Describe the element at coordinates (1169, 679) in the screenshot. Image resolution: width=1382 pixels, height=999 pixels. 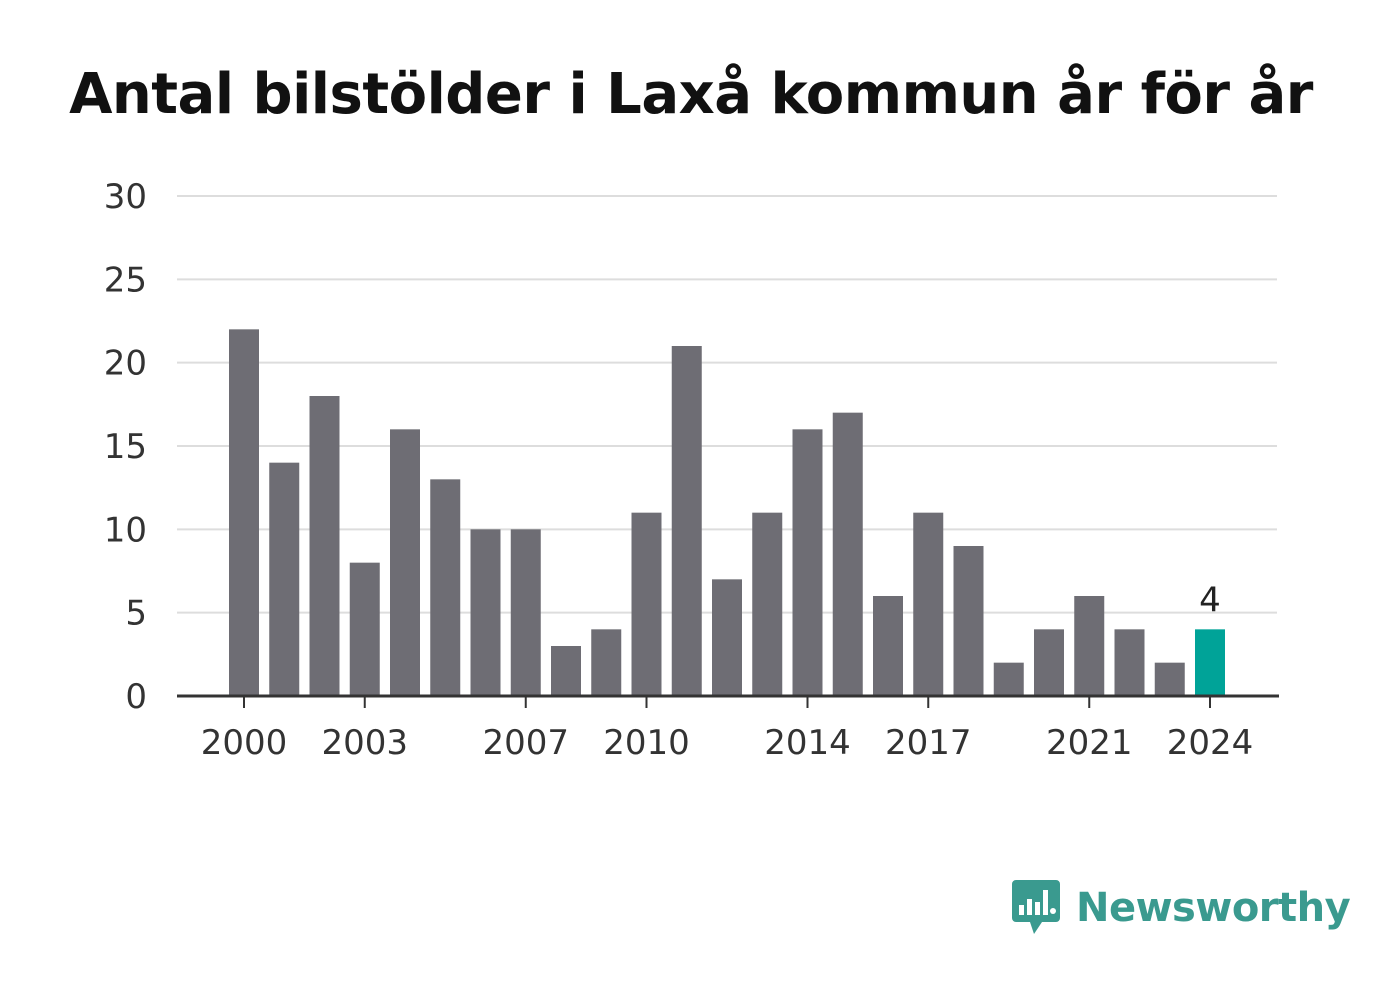
I see `bar-2023` at that location.